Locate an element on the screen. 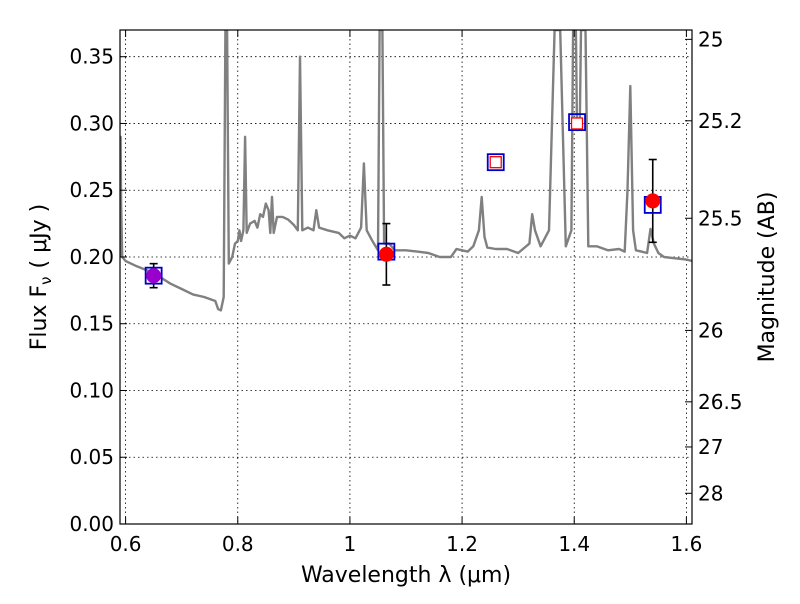 This screenshot has width=800, height=604. x-tick-label: 1 is located at coordinates (350, 544).